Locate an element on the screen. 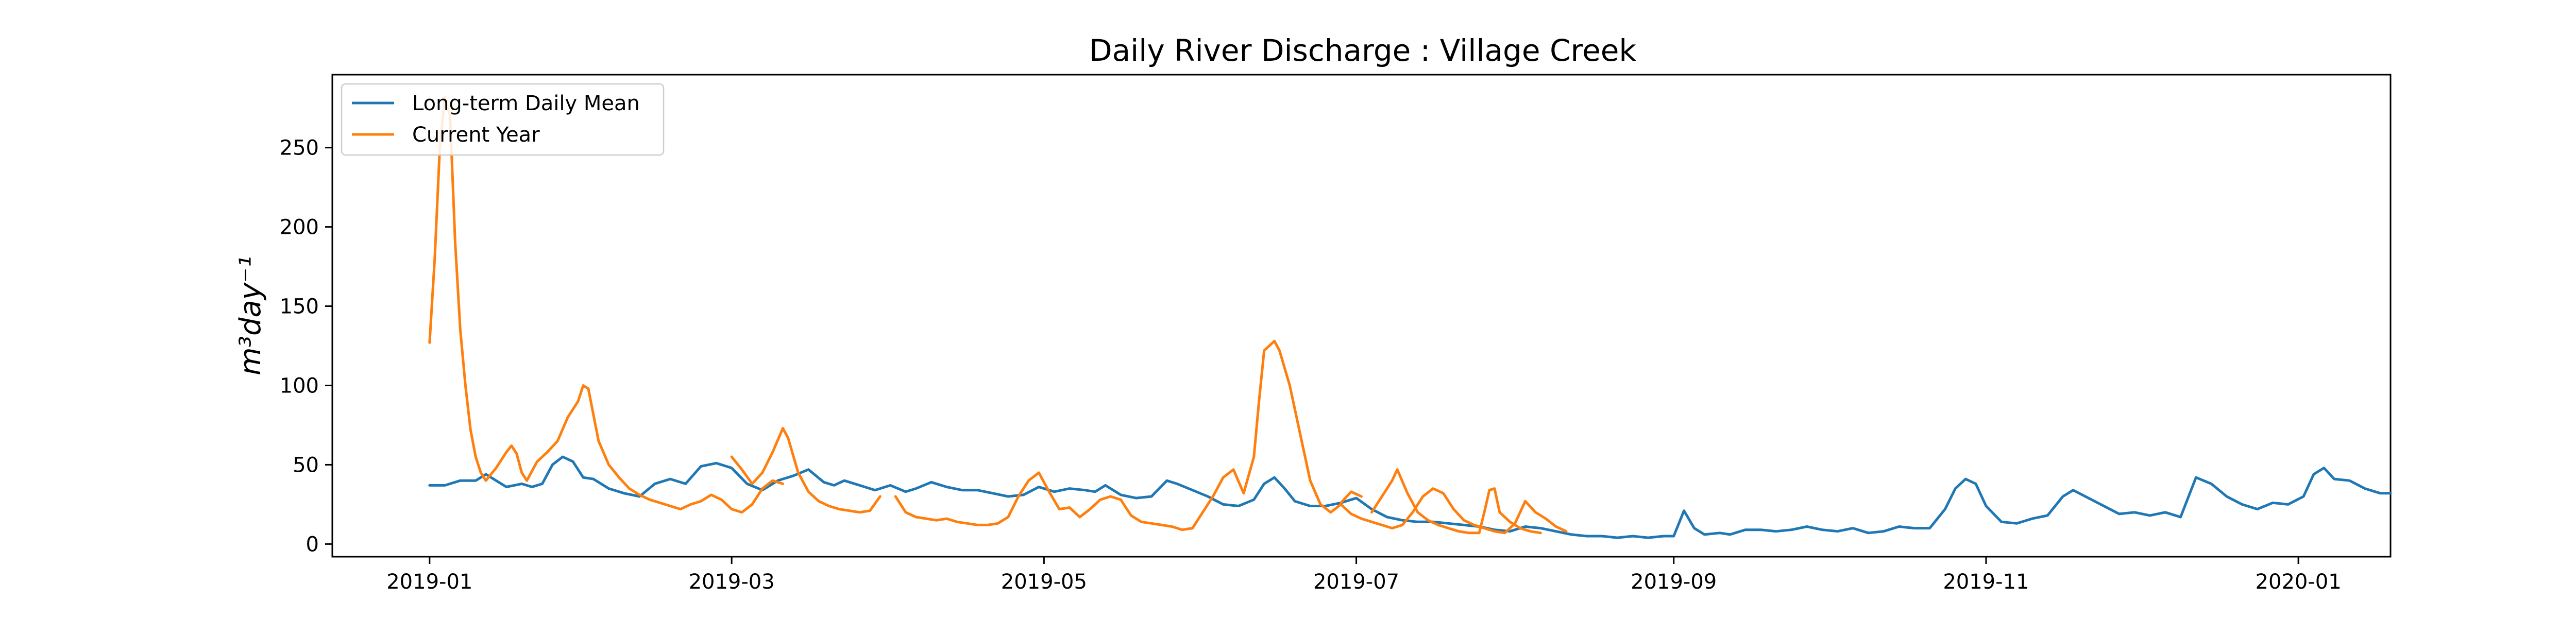 Image resolution: width=2576 pixels, height=618 pixels. x-tick-label: 2019-03 is located at coordinates (732, 582).